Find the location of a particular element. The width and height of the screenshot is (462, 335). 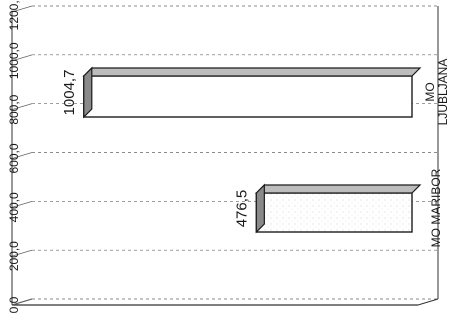

tick-label: 600,0 is located at coordinates (14, 158).